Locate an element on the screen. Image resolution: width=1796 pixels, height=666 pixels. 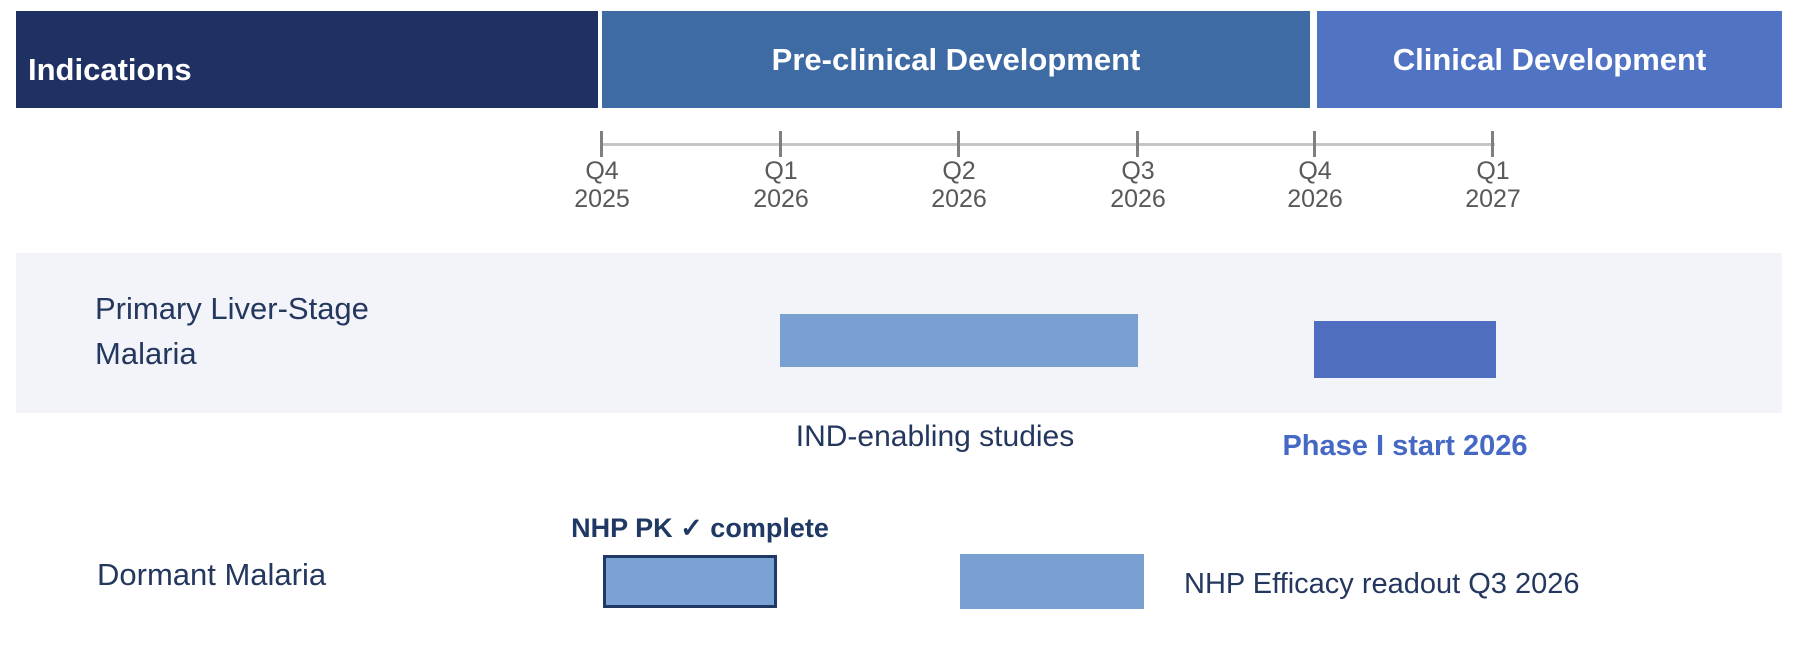
timeline-tick-label: Q4 2025 is located at coordinates (602, 185).